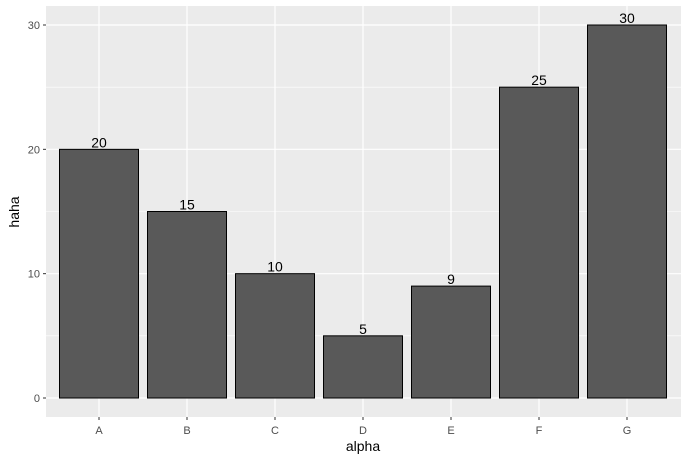 The image size is (687, 461). I want to click on y-axis-title: haha, so click(14, 211).